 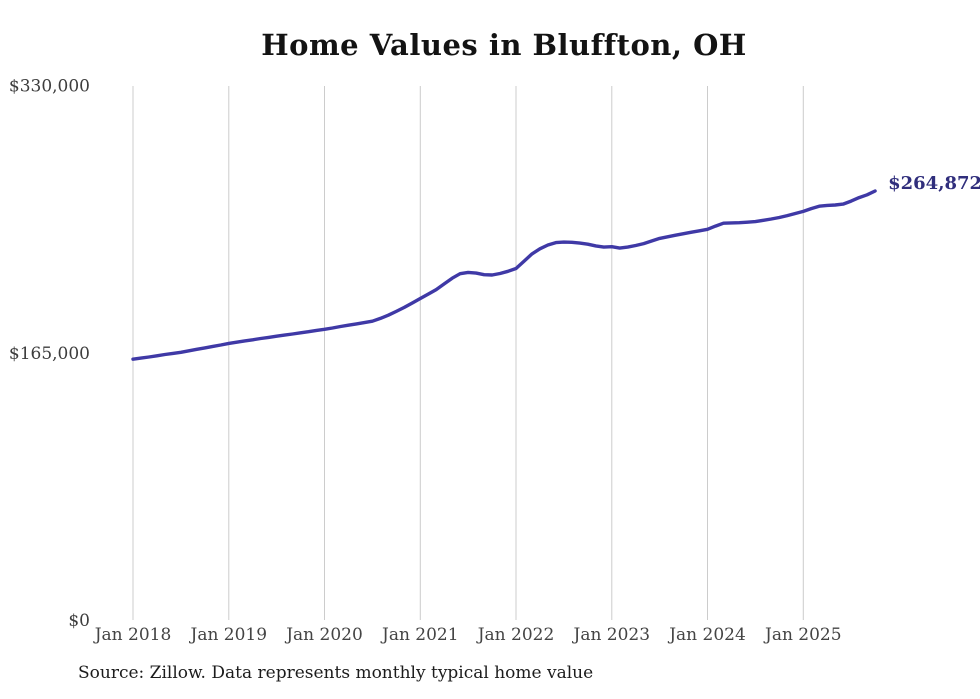 What do you see at coordinates (49, 354) in the screenshot?
I see `y-axis-tick-label: $165,000` at bounding box center [49, 354].